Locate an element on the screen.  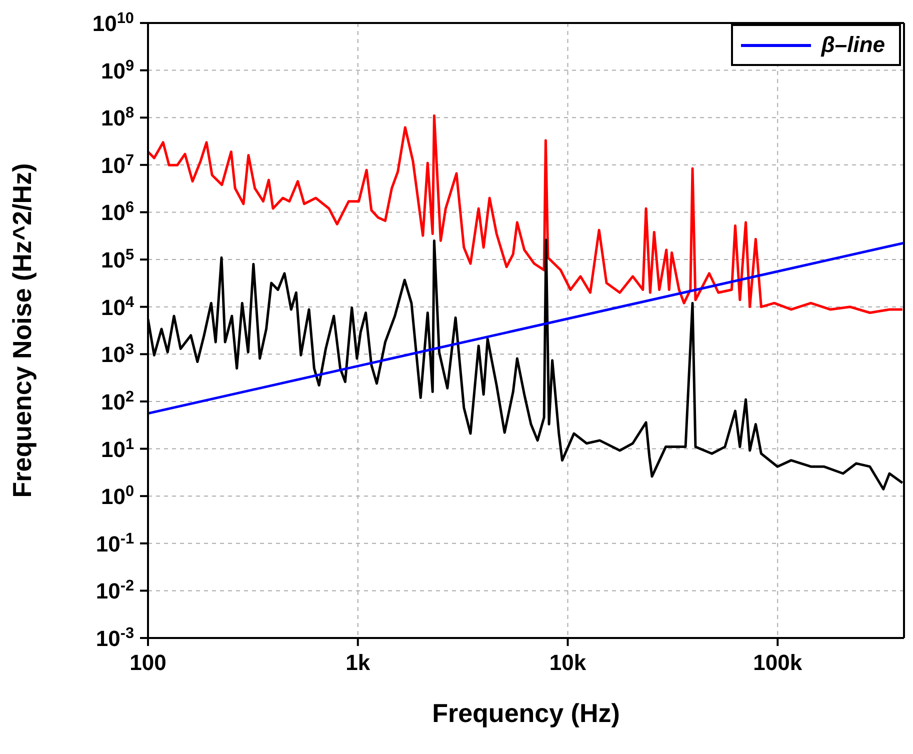
x-tick-label: 100 is located at coordinates (148, 662).